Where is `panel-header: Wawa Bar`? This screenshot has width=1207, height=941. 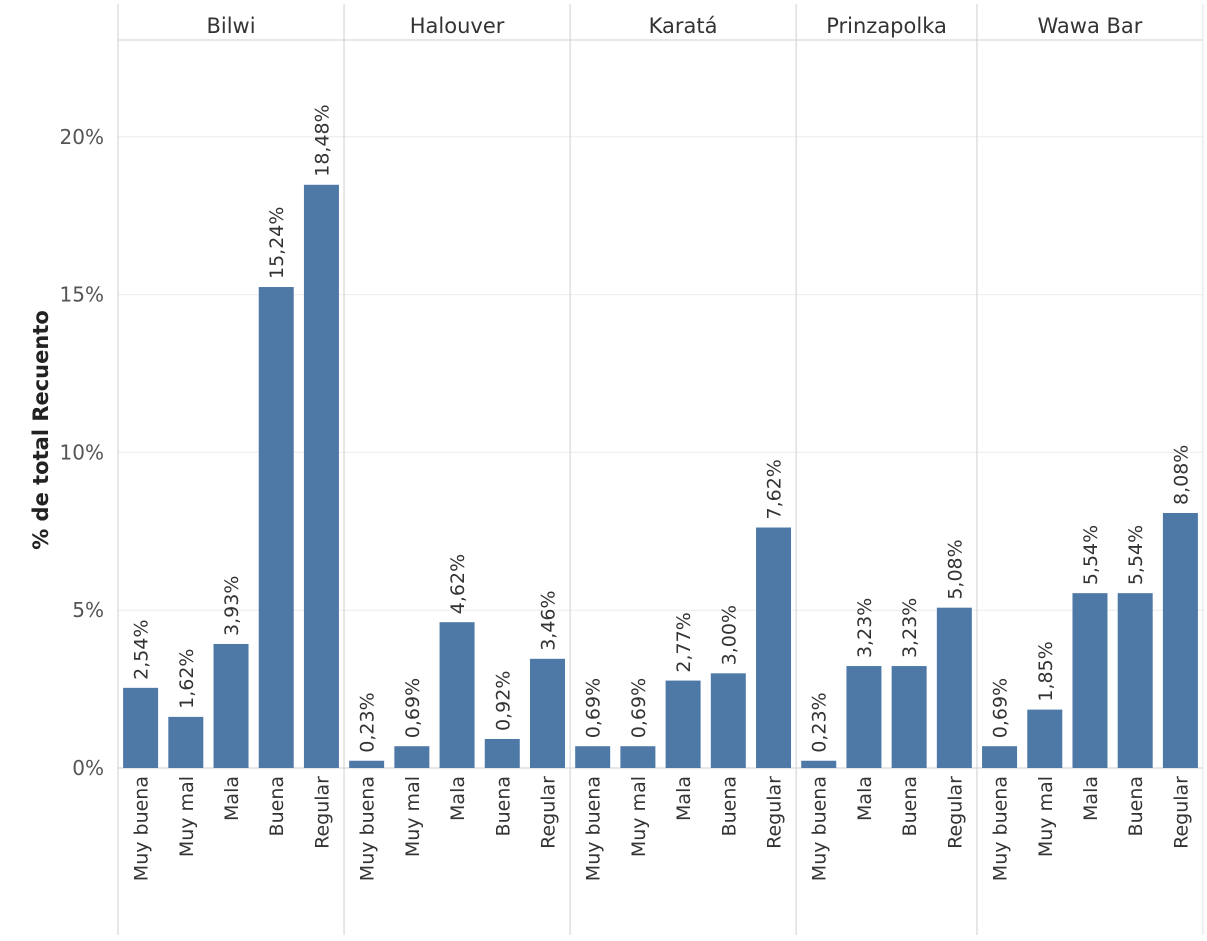
panel-header: Wawa Bar is located at coordinates (1090, 26).